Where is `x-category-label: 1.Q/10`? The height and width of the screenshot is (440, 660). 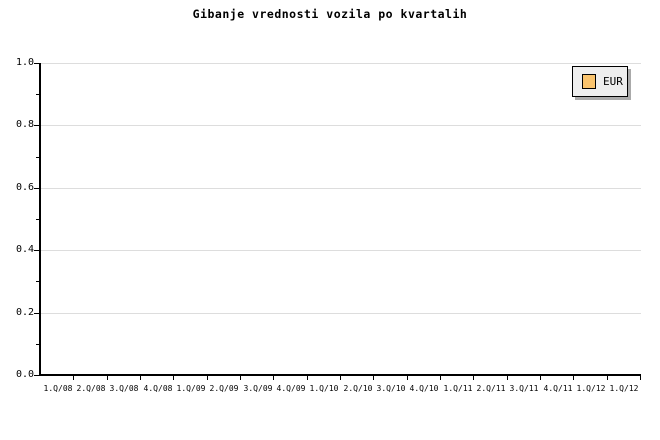 x-category-label: 1.Q/10 is located at coordinates (324, 388).